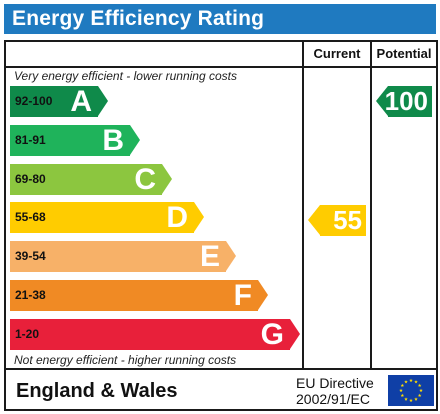 The width and height of the screenshot is (440, 414). I want to click on band-range: 21-38, so click(30, 295).